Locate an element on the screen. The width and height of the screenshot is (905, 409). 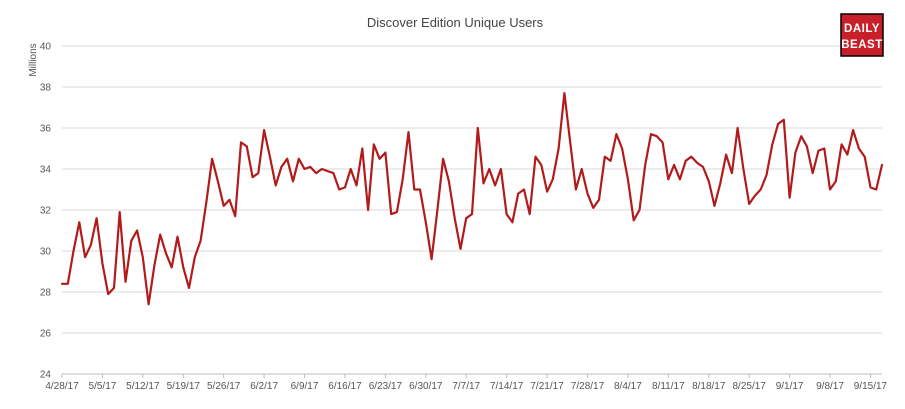
x-tick-label: 5/12/17 is located at coordinates (143, 386).